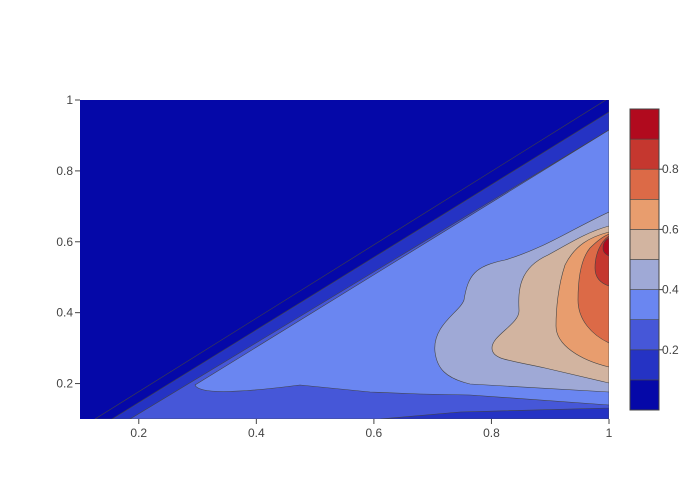  I want to click on colorbar-frame, so click(644, 259).